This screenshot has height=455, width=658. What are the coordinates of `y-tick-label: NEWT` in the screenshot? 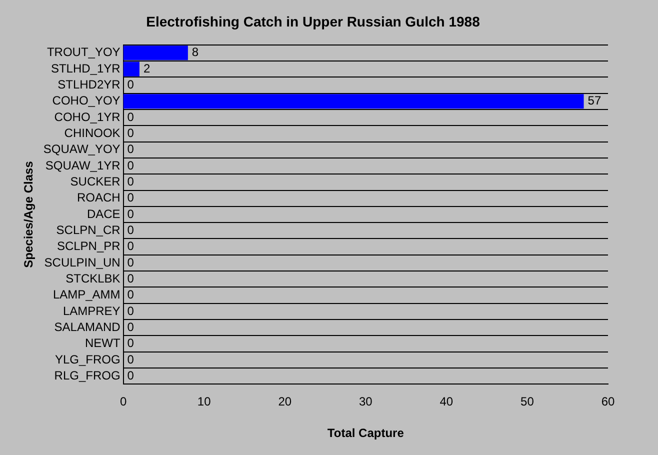 It's located at (102, 343).